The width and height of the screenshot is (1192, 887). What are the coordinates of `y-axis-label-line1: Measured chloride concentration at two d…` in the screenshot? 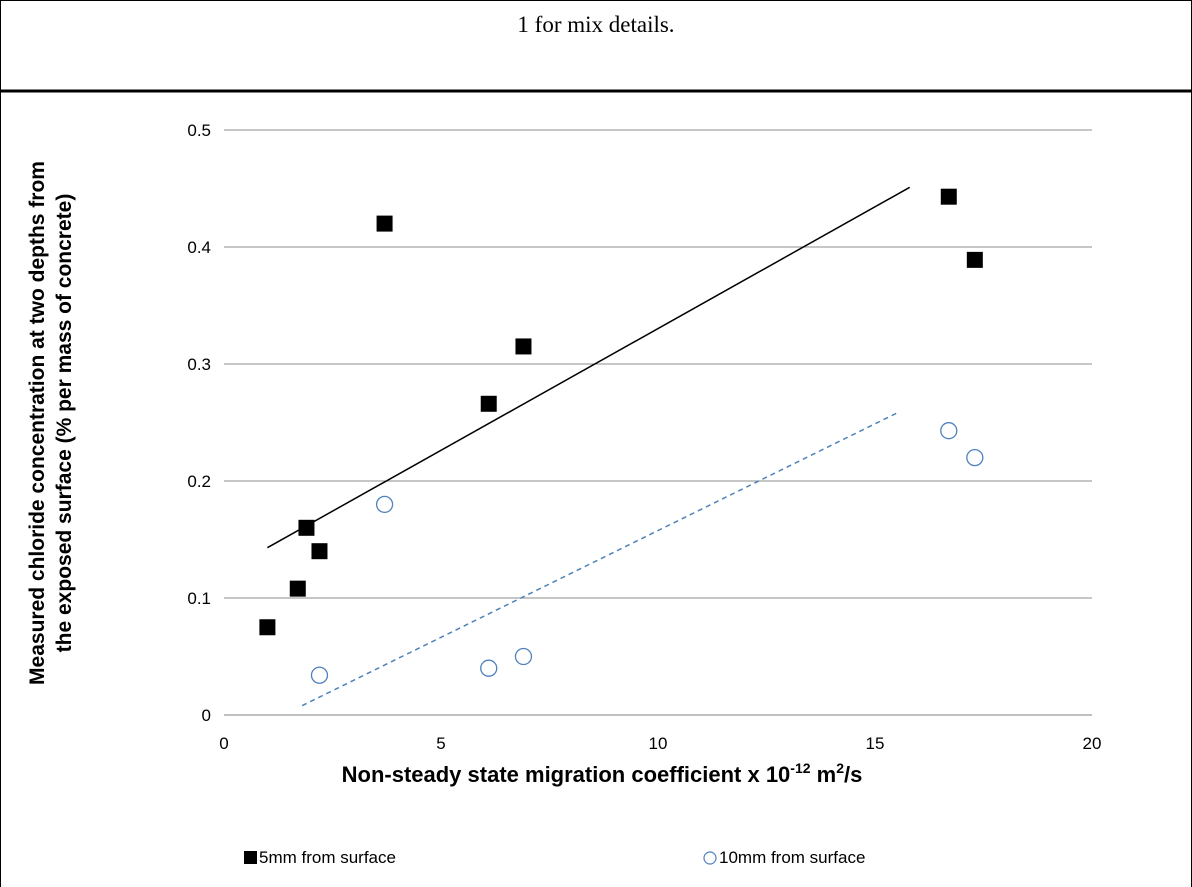 It's located at (37, 423).